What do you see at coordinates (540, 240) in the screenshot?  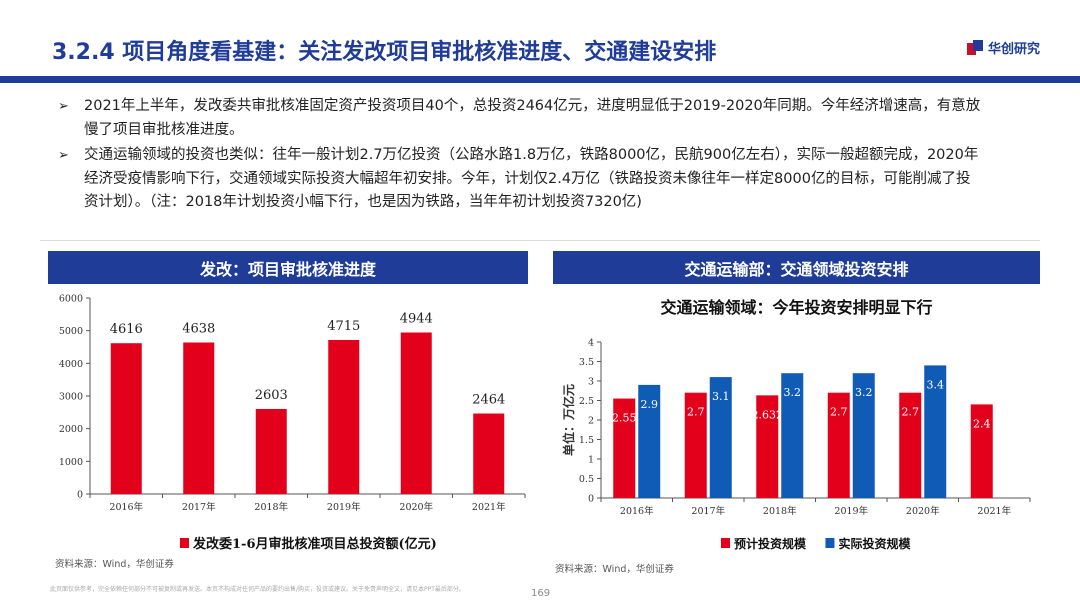 I see `section-divider` at bounding box center [540, 240].